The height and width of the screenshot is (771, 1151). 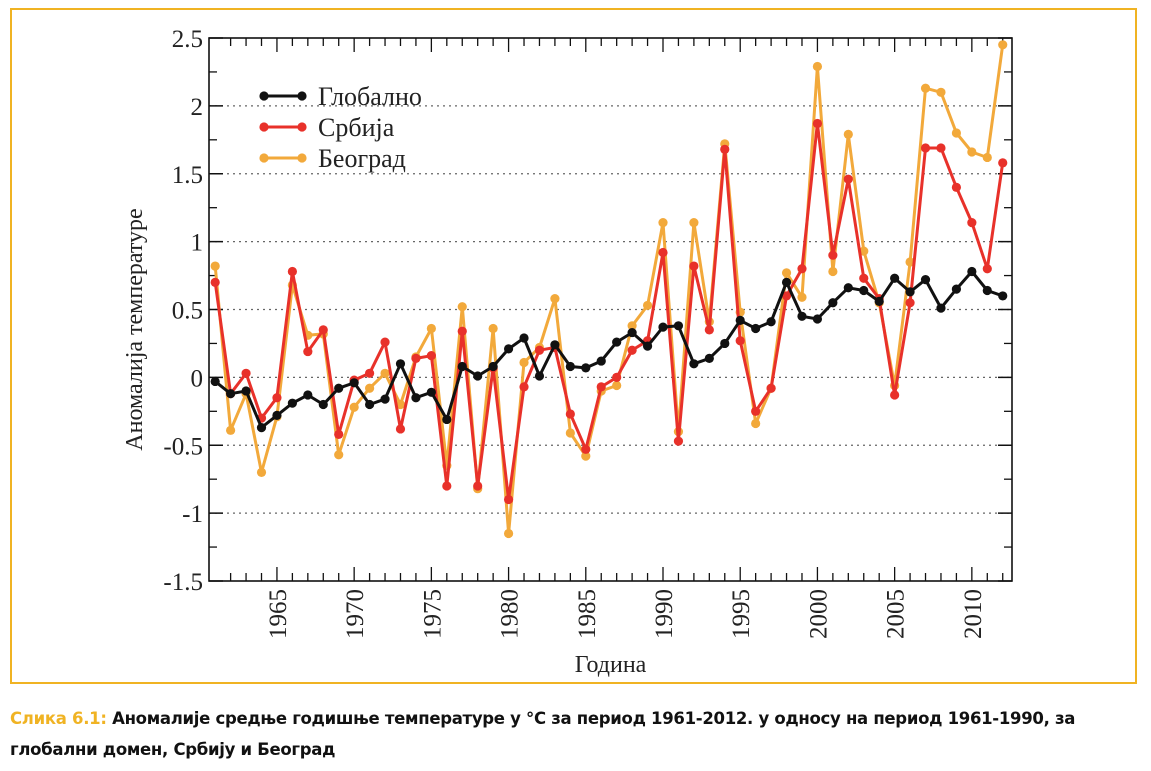 I want to click on x-tick-label: 2010, so click(x=973, y=614).